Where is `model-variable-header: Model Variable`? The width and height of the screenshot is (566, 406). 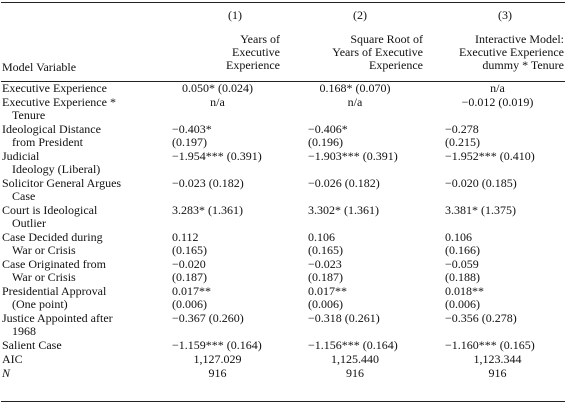
model-variable-header: Model Variable is located at coordinates (39, 67).